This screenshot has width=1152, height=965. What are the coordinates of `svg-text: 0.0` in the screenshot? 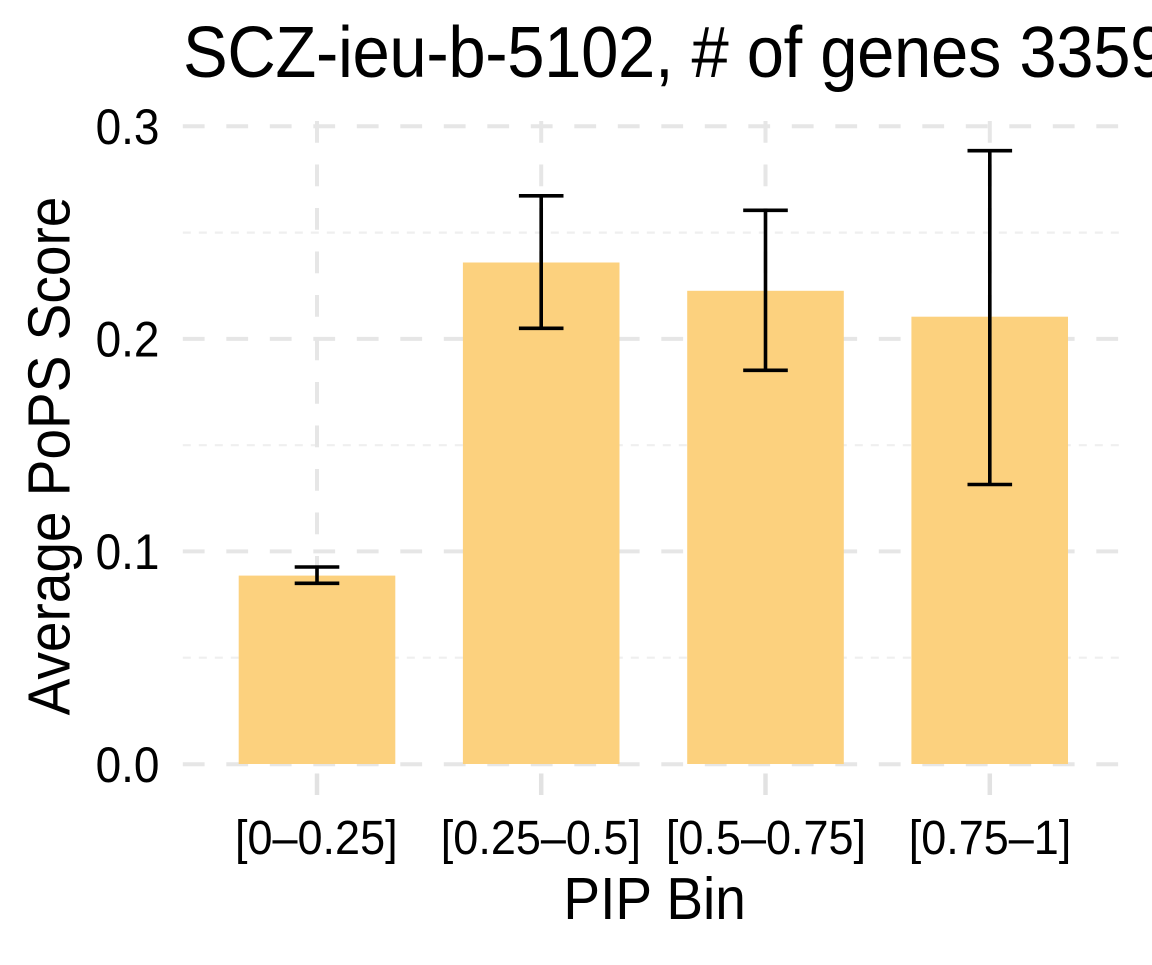 It's located at (128, 766).